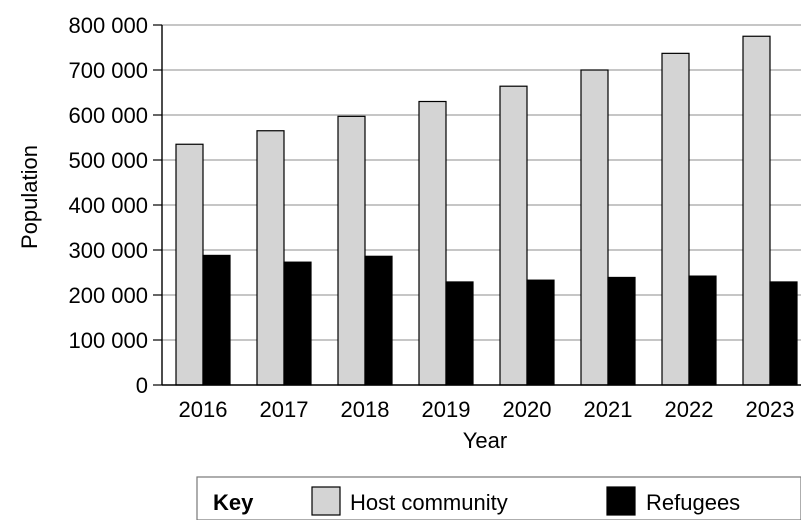 This screenshot has width=801, height=525. Describe the element at coordinates (621, 501) in the screenshot. I see `legend-swatch-refugees` at that location.